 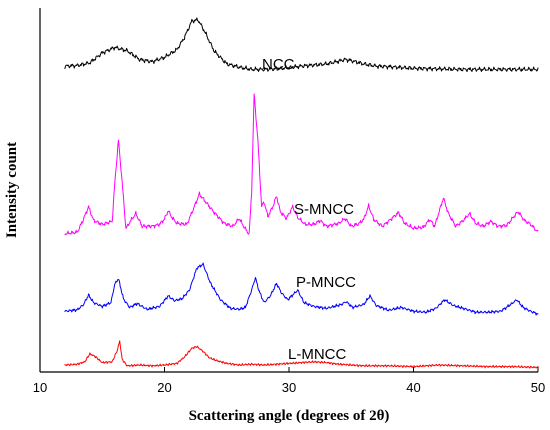 I want to click on series-label-s-mncc: S-MNCC, so click(x=324, y=209).